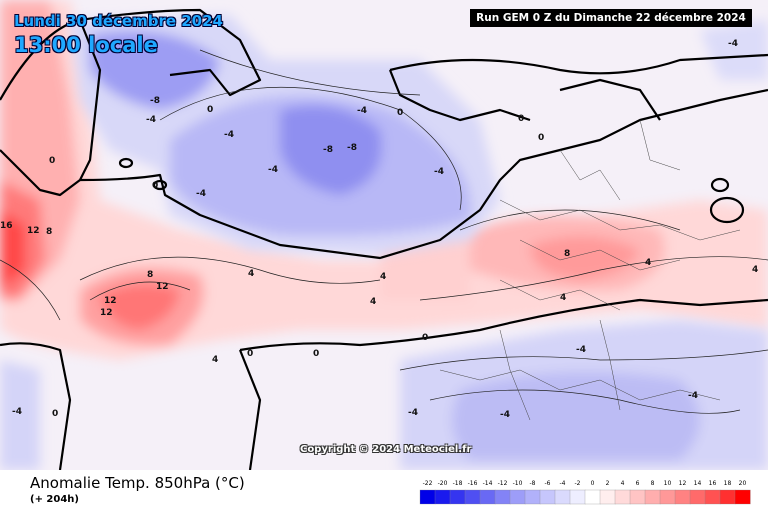  I want to click on legend-tick-label: 4, so click(623, 483).